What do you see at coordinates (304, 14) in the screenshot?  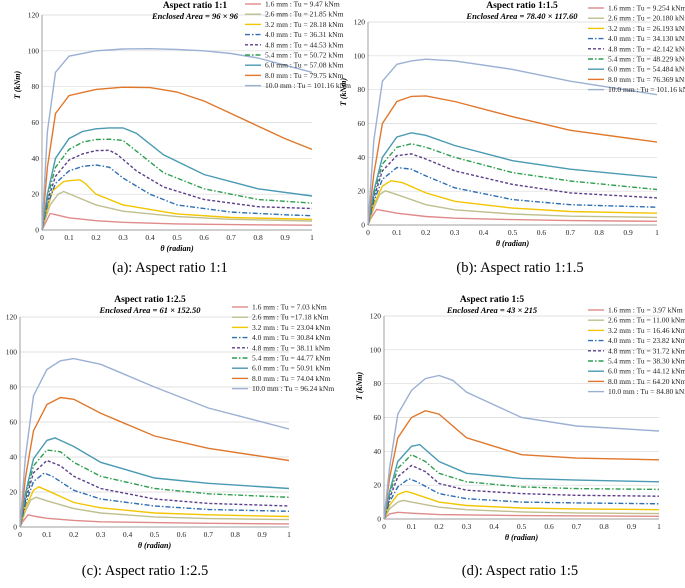 I see `legend-label: 2.6 mm : Tu = 21.85 kNm` at bounding box center [304, 14].